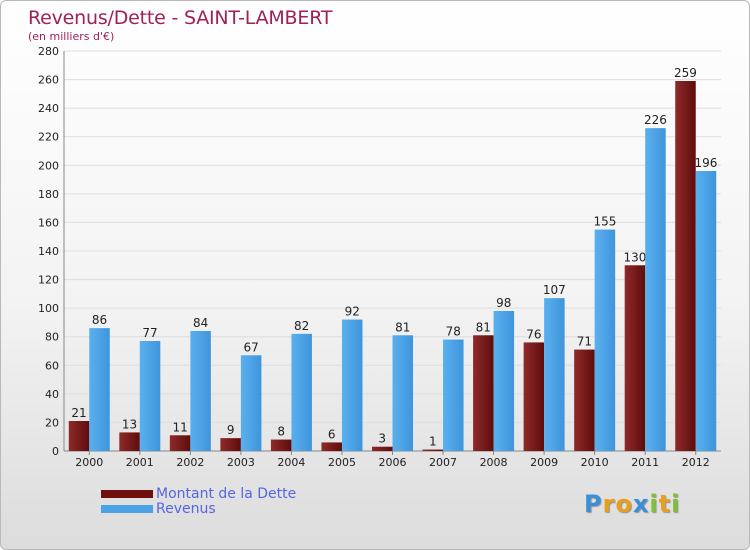  I want to click on x-tick-label: 2001, so click(140, 462).